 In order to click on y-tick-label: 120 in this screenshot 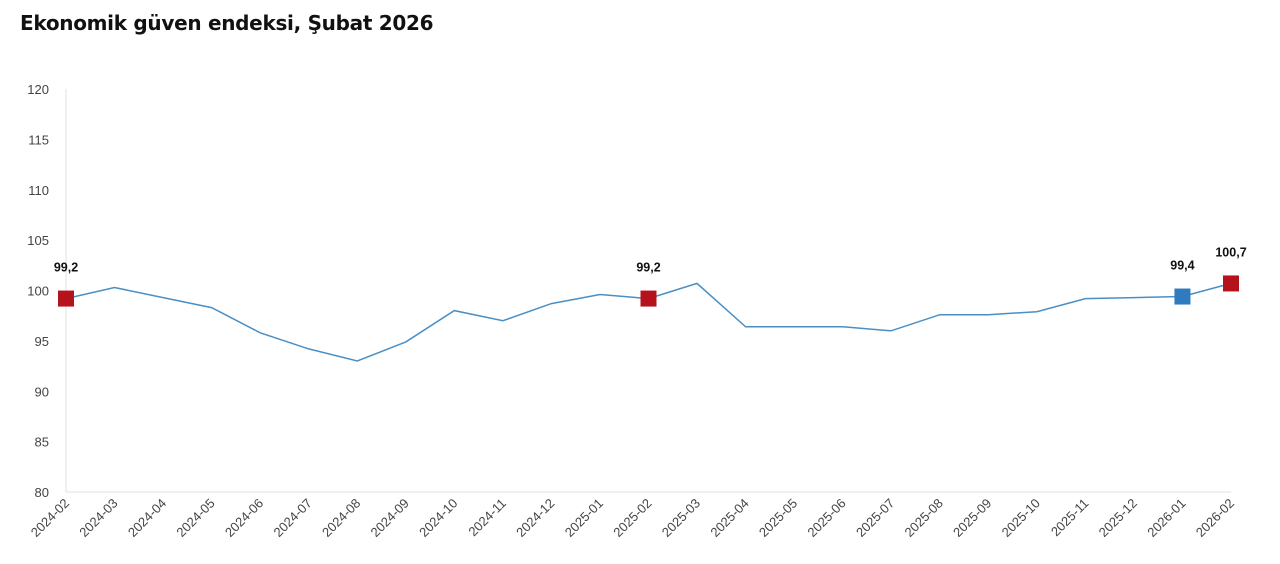, I will do `click(38, 89)`.